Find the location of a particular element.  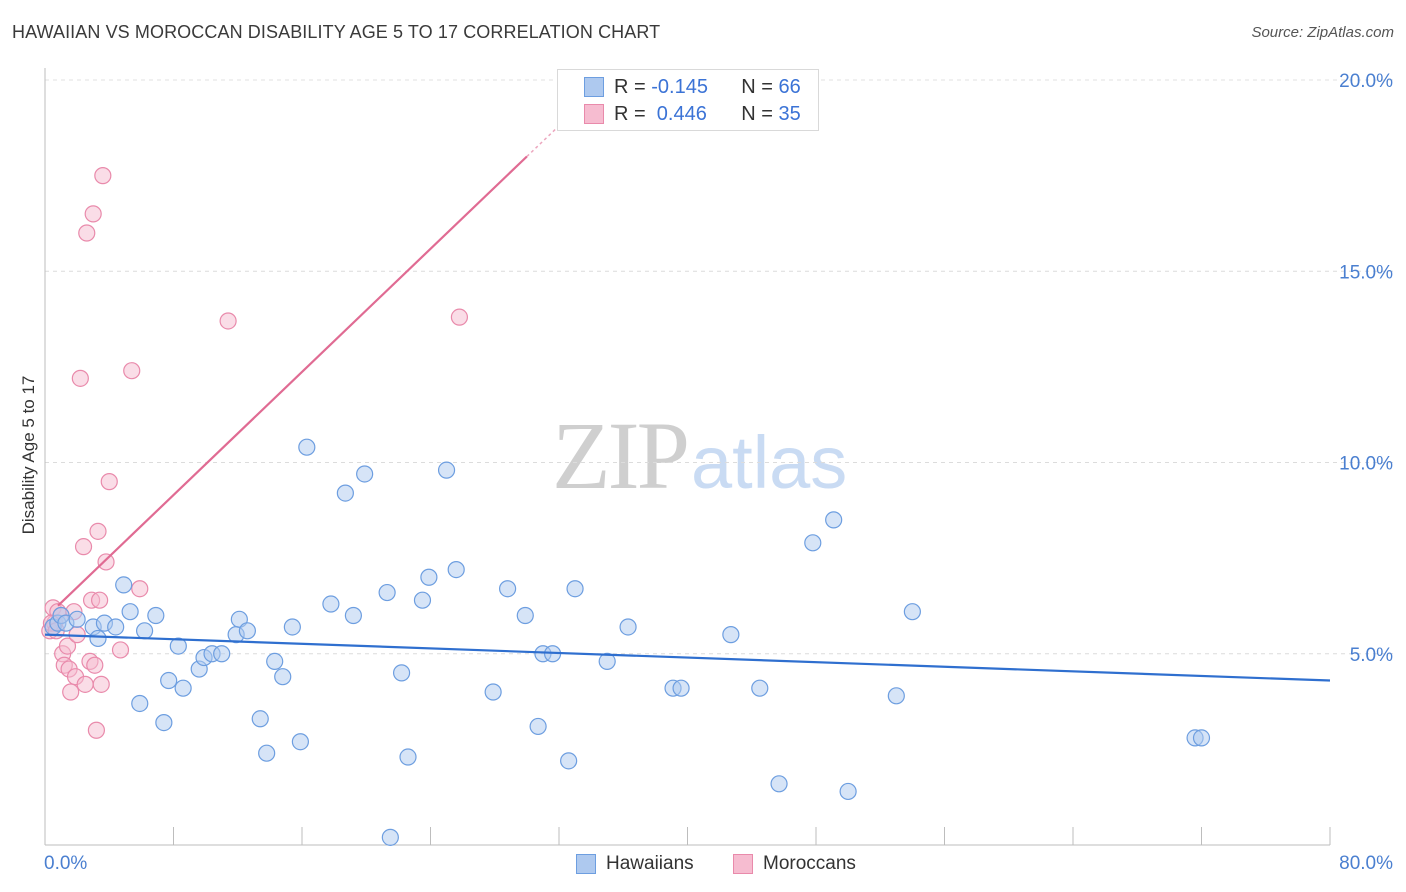

moroccans-n-label: N = is located at coordinates (757, 113).